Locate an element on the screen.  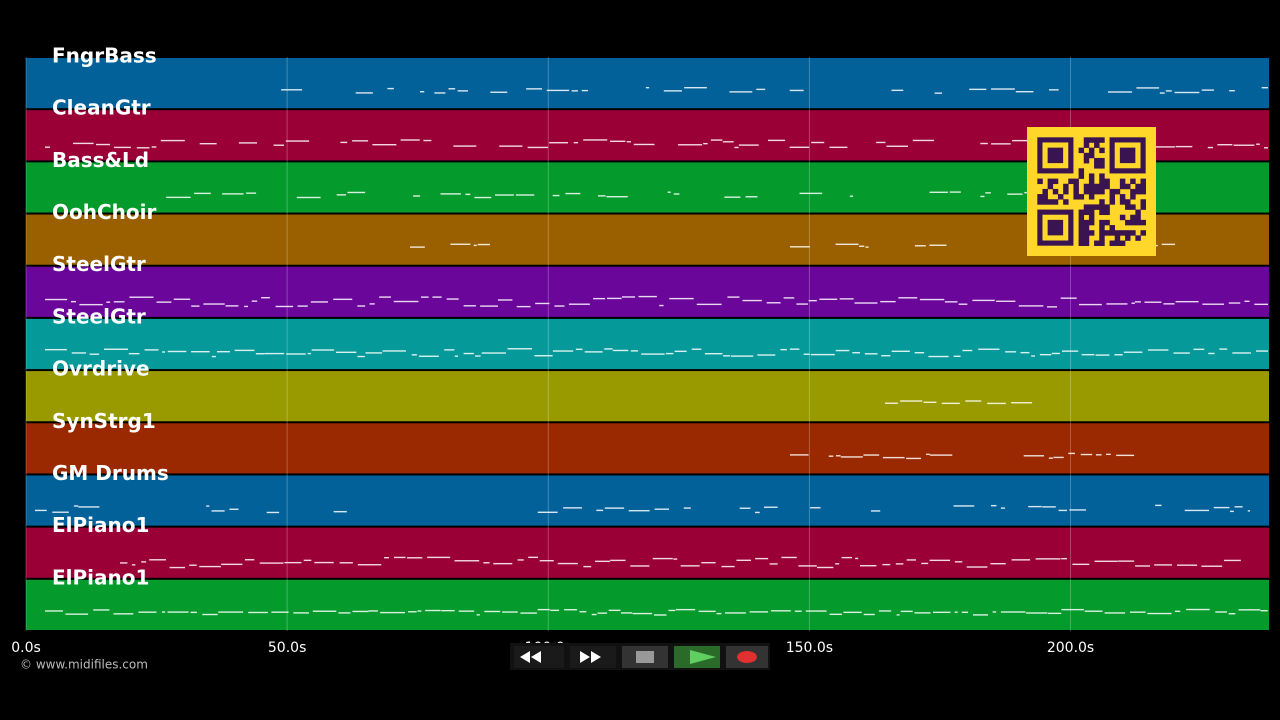
fast-forward-button is located at coordinates (593, 657).